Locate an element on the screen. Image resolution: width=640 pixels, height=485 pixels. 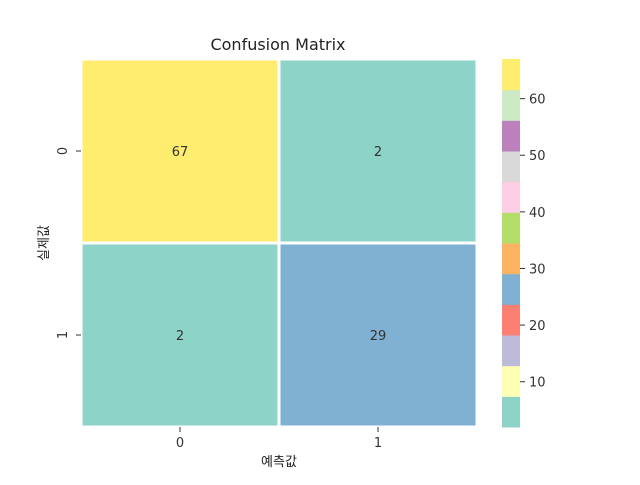
cell-label-0-0: 67 is located at coordinates (180, 152).